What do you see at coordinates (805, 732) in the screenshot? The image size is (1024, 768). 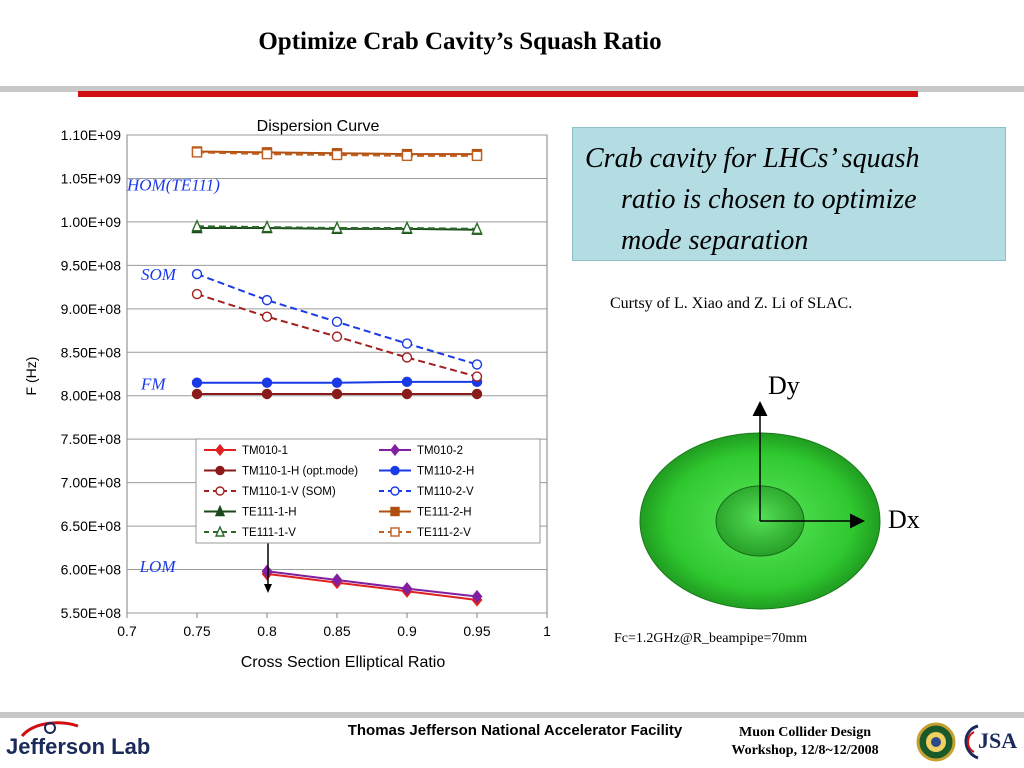 I see `footer-workshop-line-1: Muon Collider Design` at bounding box center [805, 732].